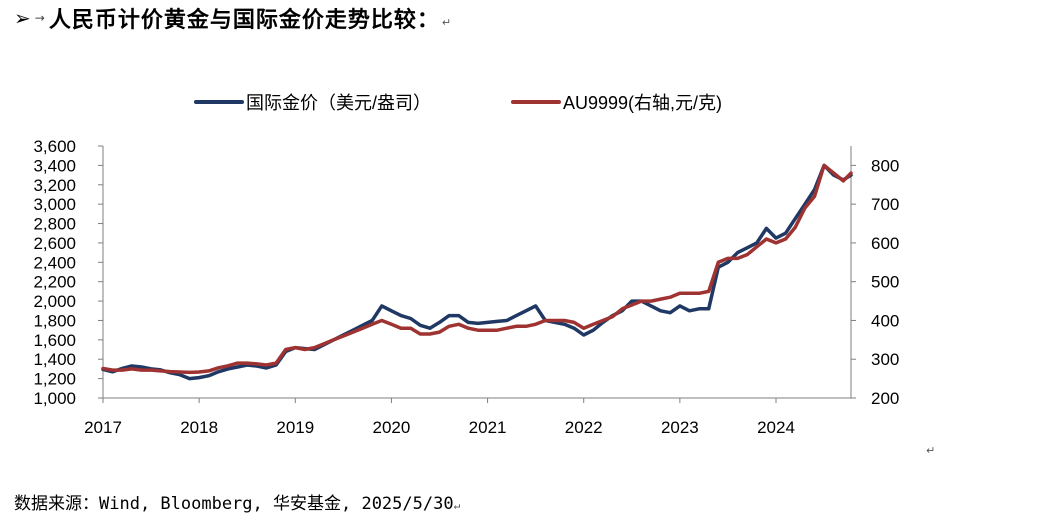  What do you see at coordinates (295, 427) in the screenshot?
I see `x-tick-label: 2019` at bounding box center [295, 427].